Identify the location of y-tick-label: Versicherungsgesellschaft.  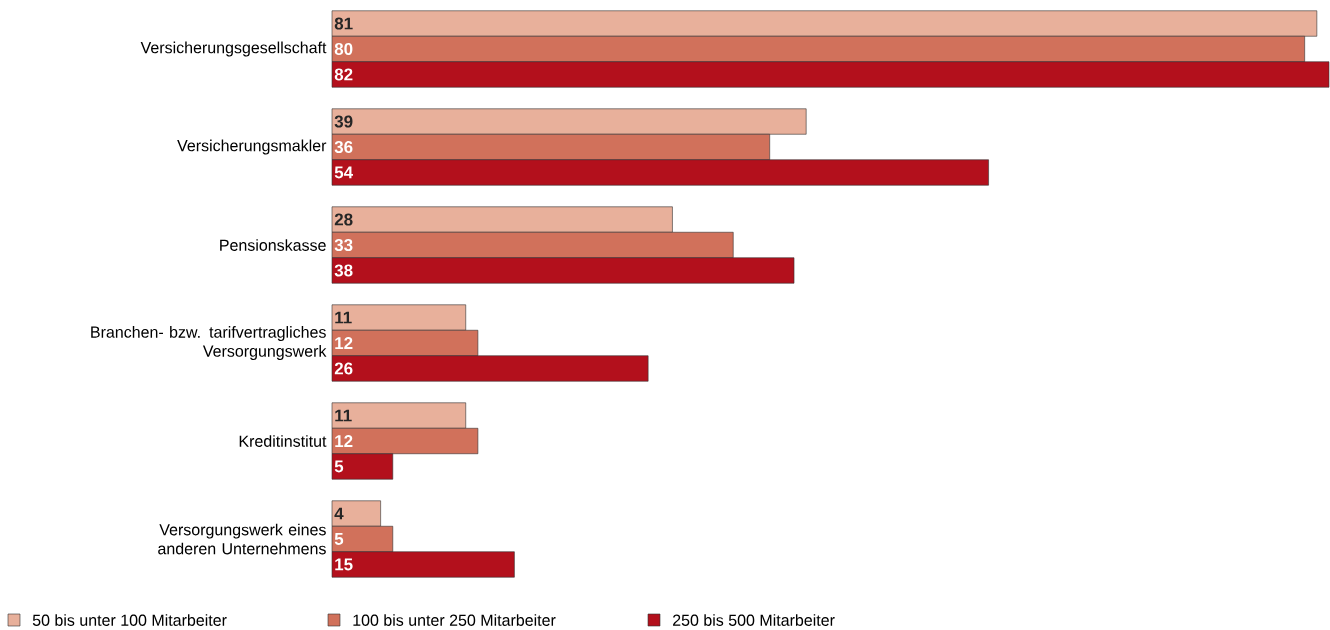
(233, 49).